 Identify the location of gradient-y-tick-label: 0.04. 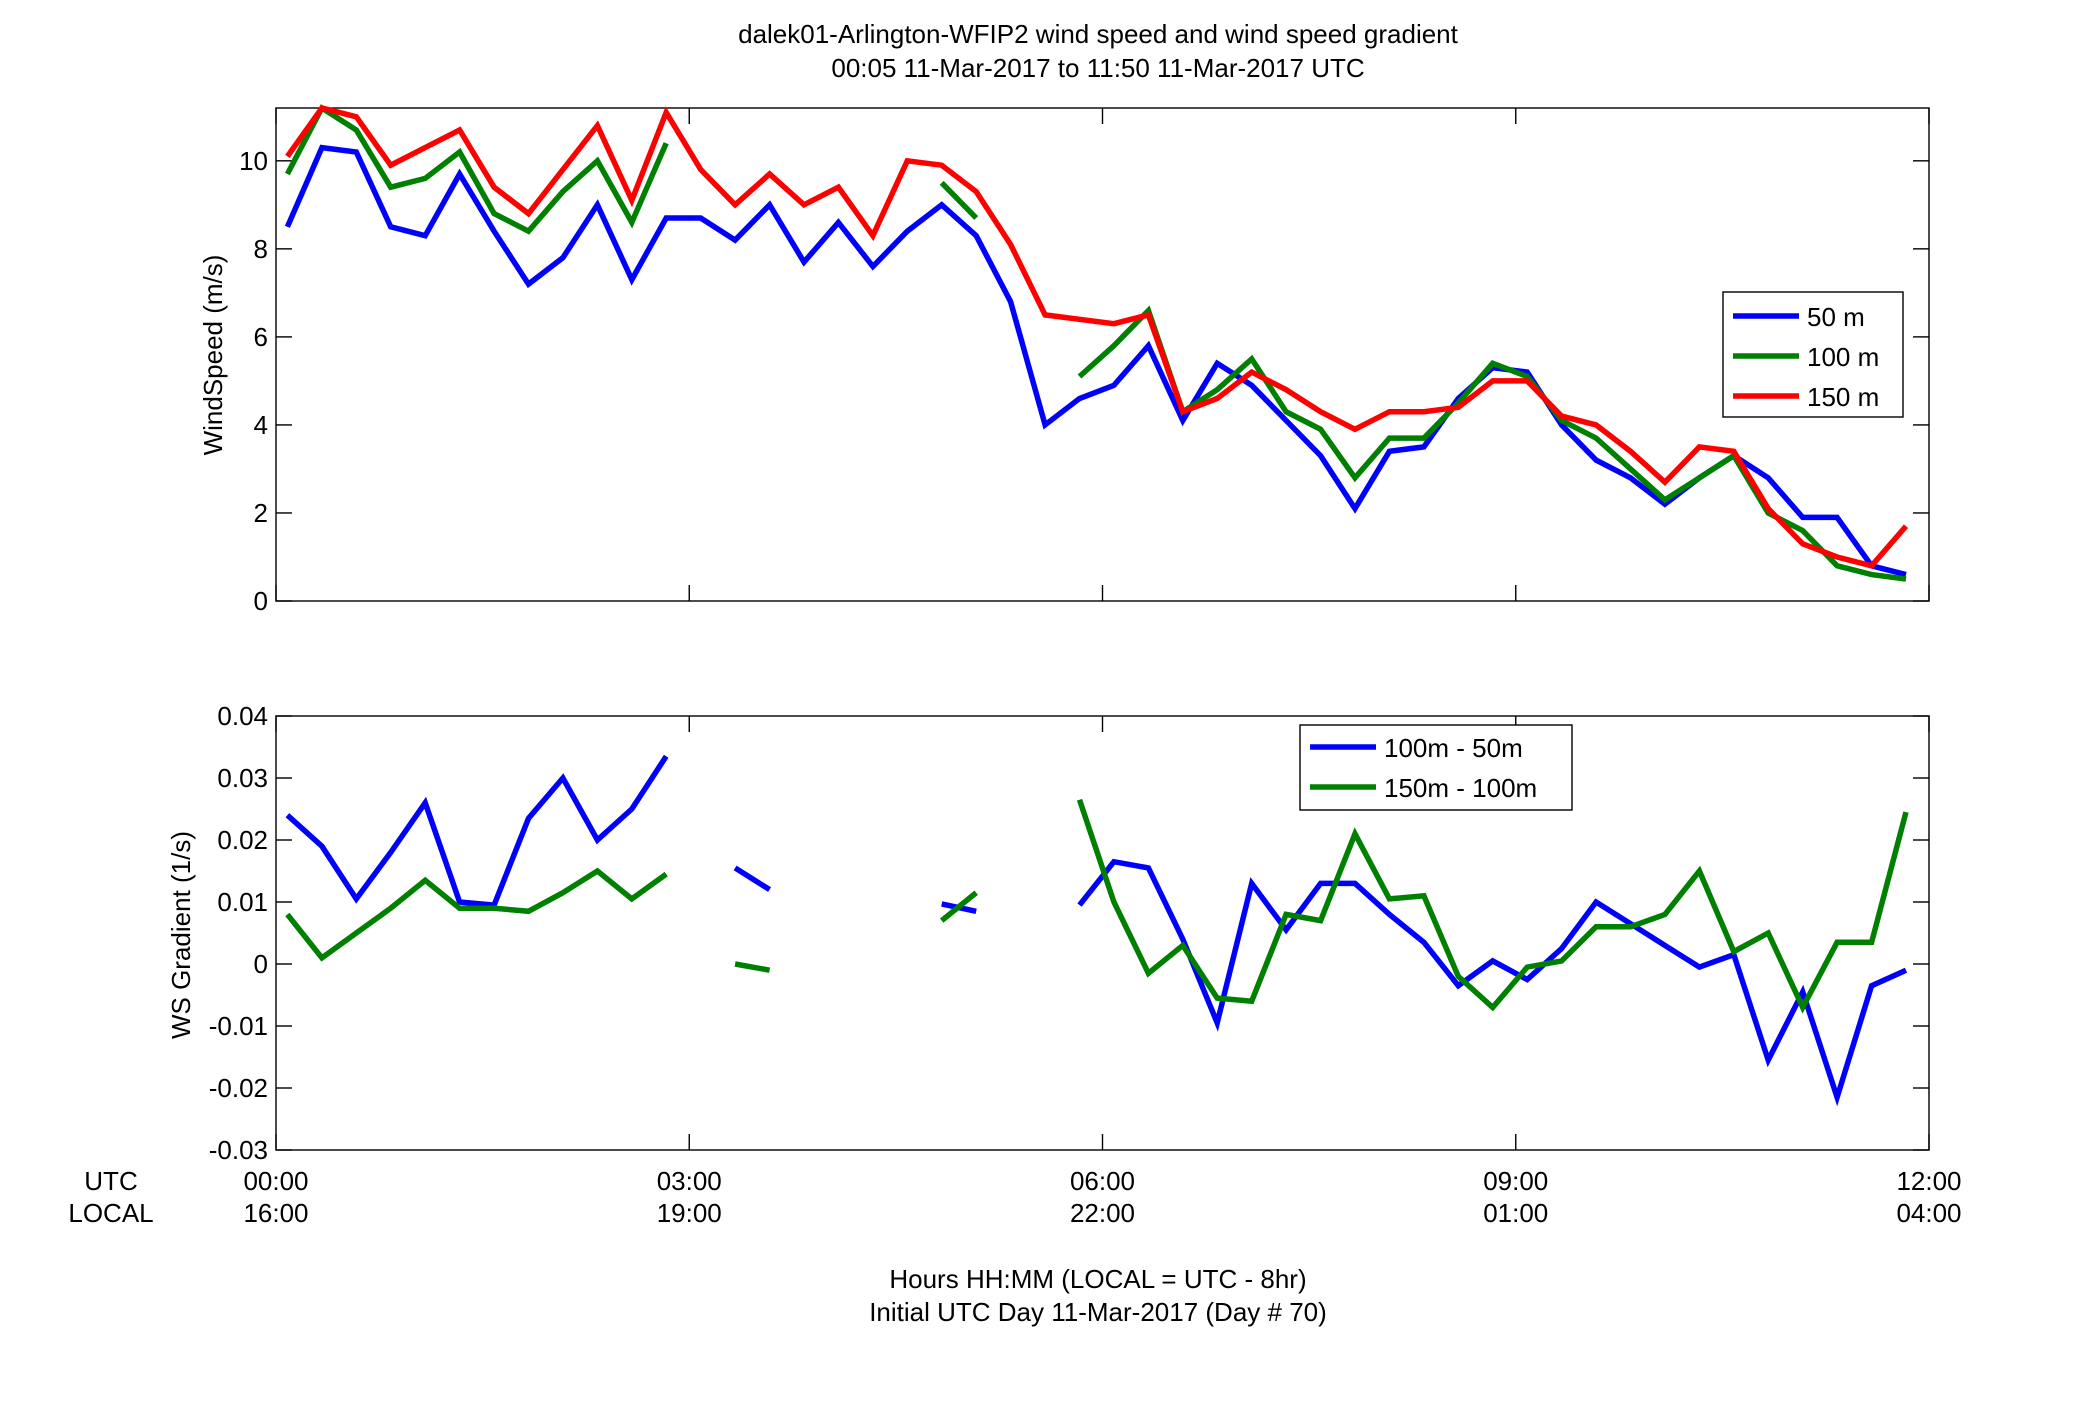
(242, 716).